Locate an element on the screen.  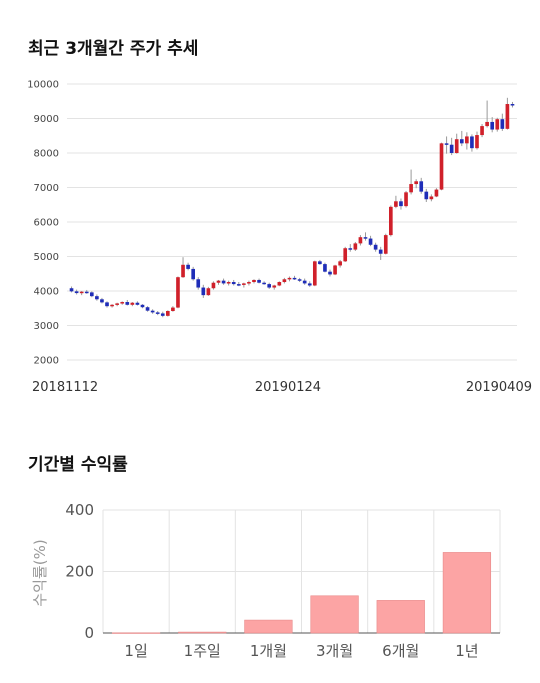
y-tick-label: 6000 is located at coordinates (46, 223).